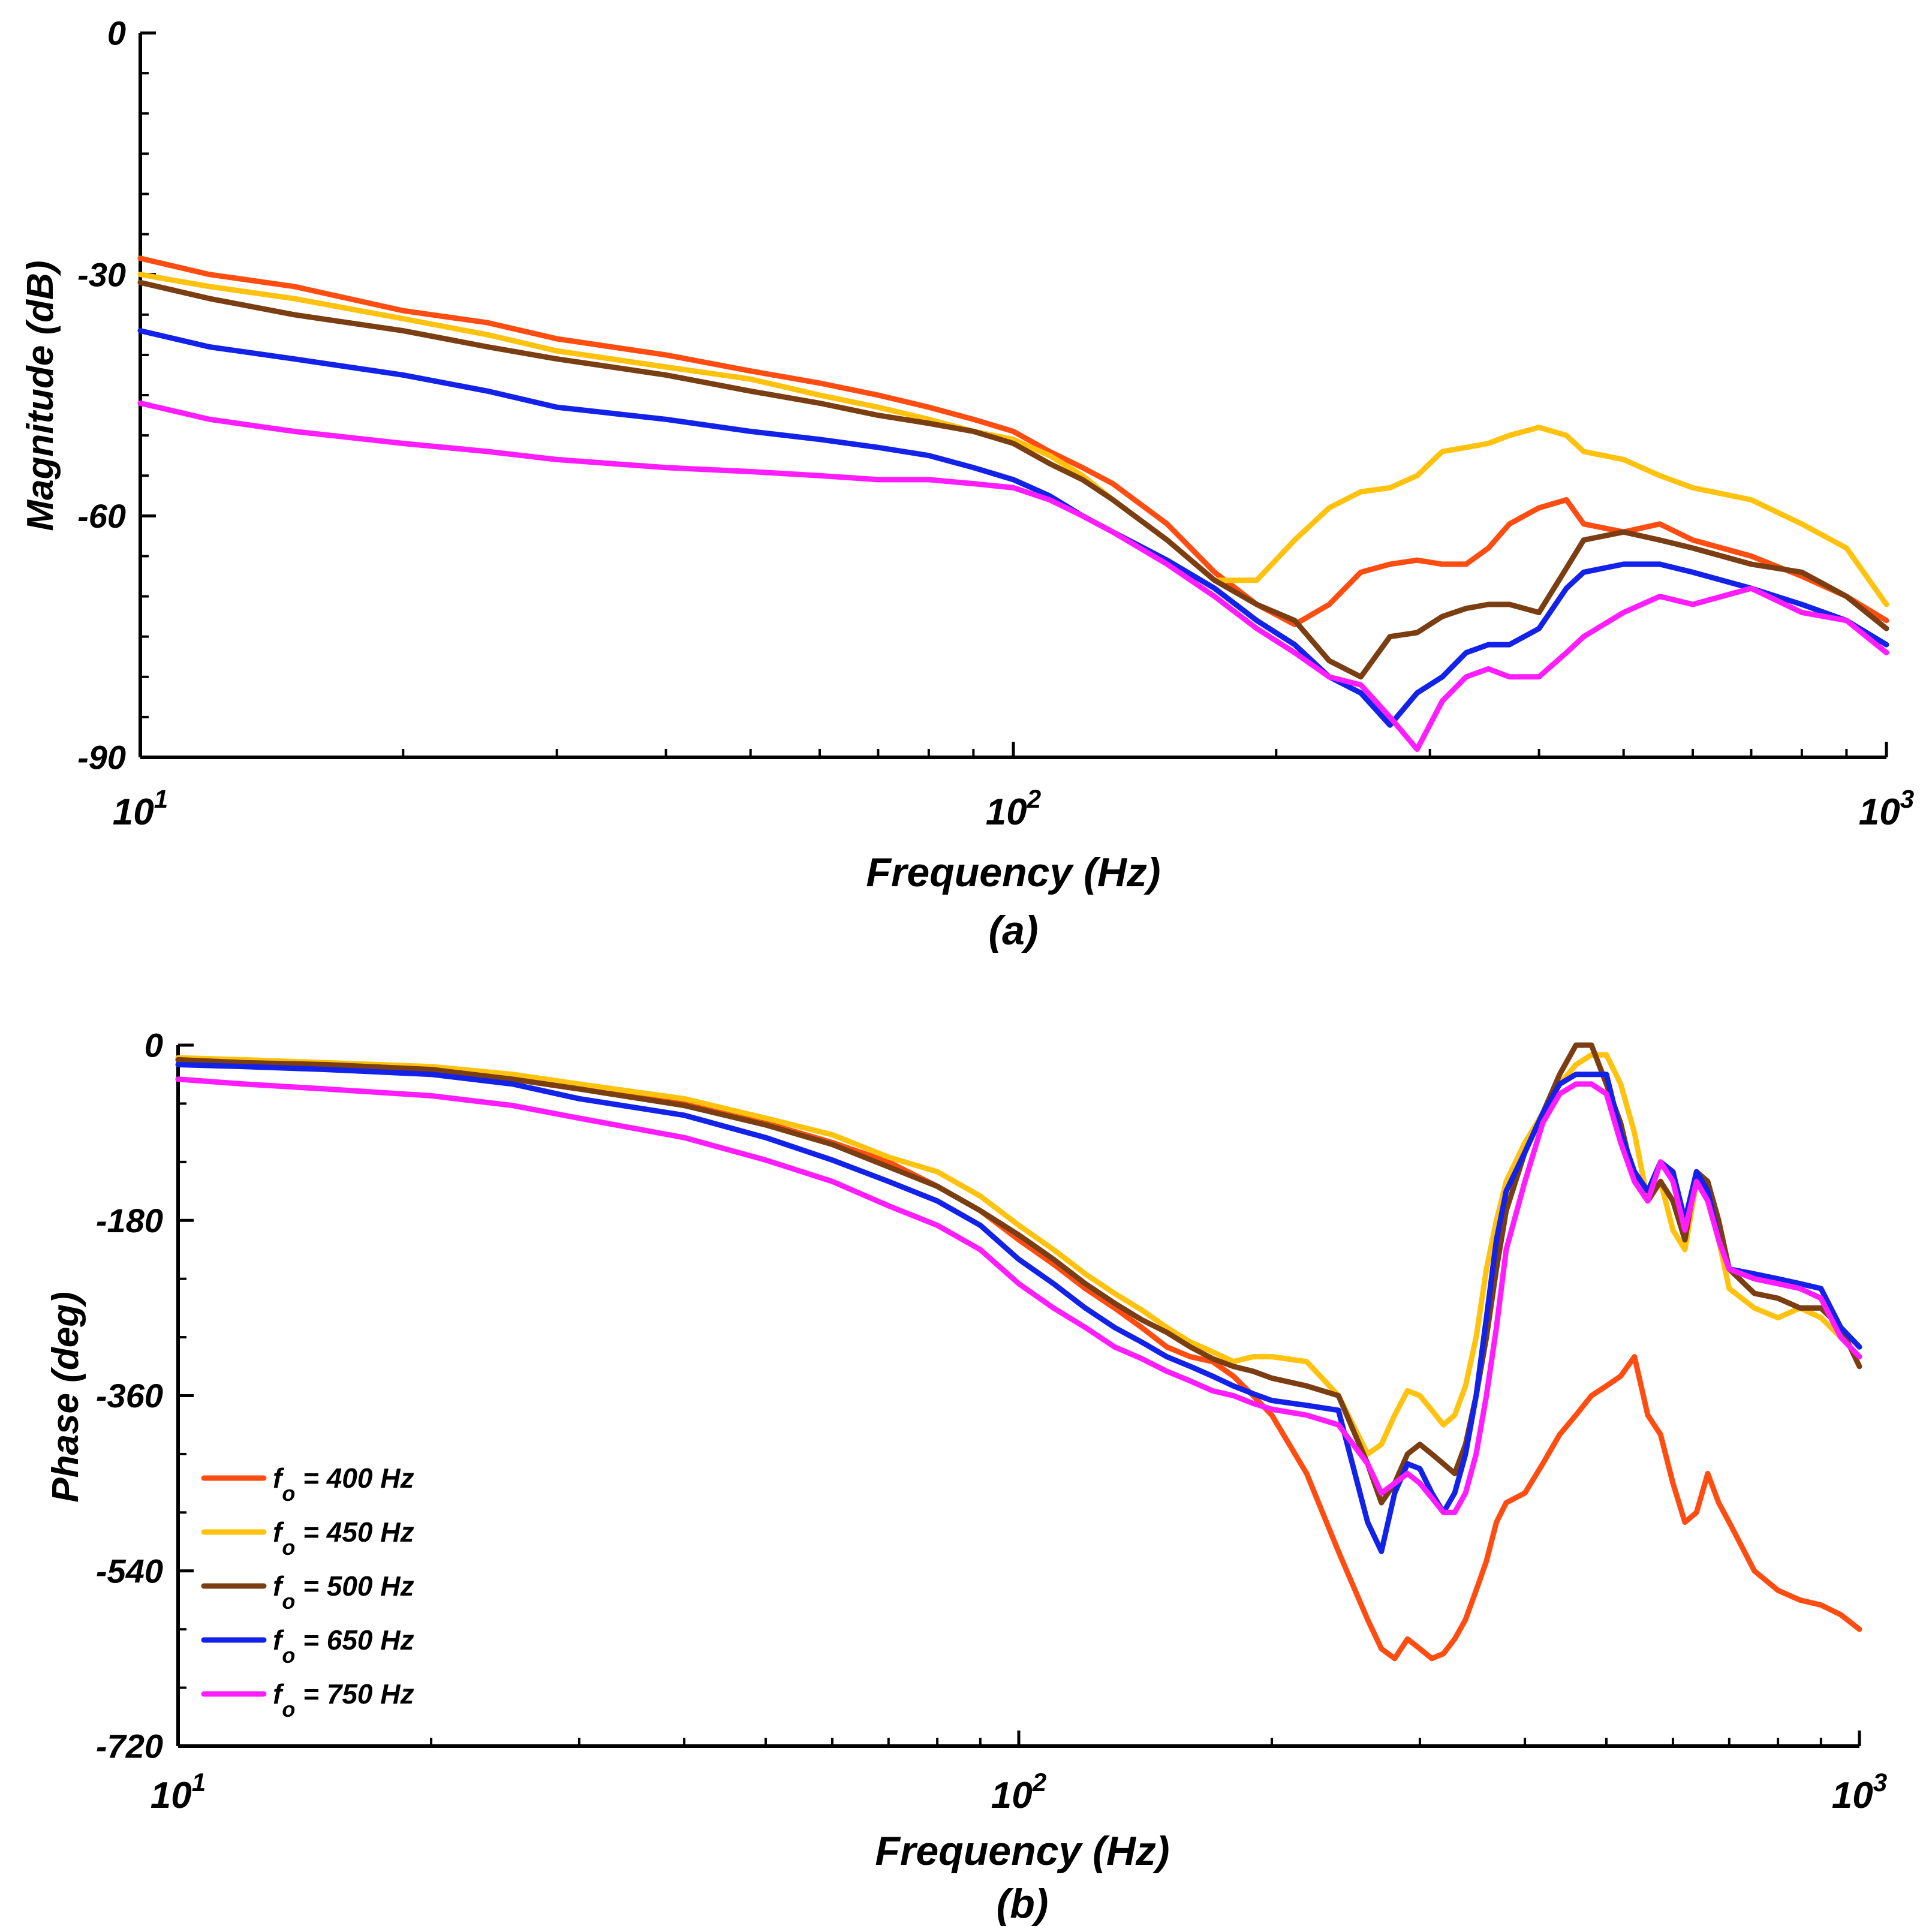  Describe the element at coordinates (40, 395) in the screenshot. I see `magnitude-y-axis-label: Magnitude (dB)` at that location.